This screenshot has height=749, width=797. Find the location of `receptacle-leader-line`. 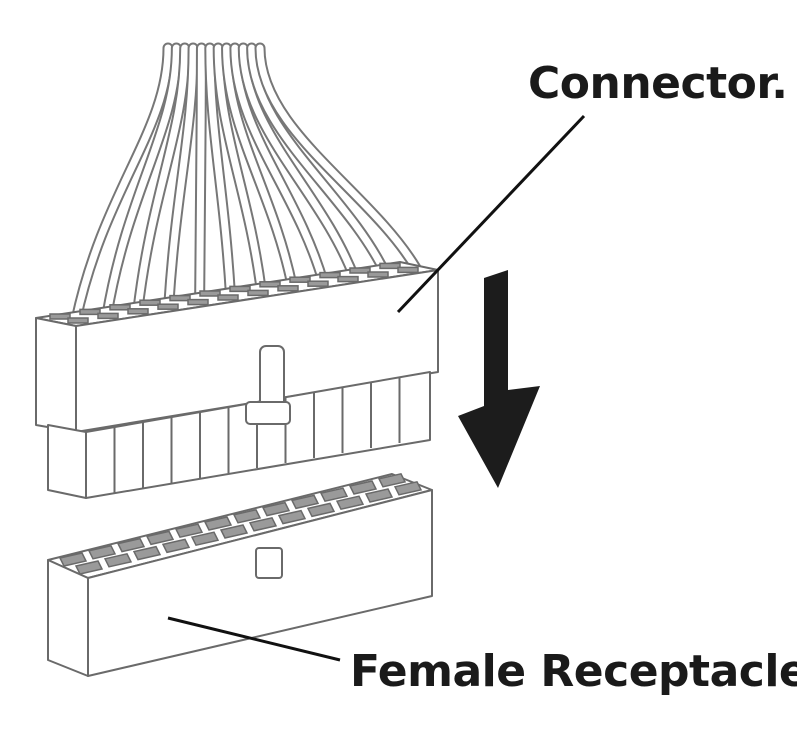

receptacle-leader-line is located at coordinates (254, 639).